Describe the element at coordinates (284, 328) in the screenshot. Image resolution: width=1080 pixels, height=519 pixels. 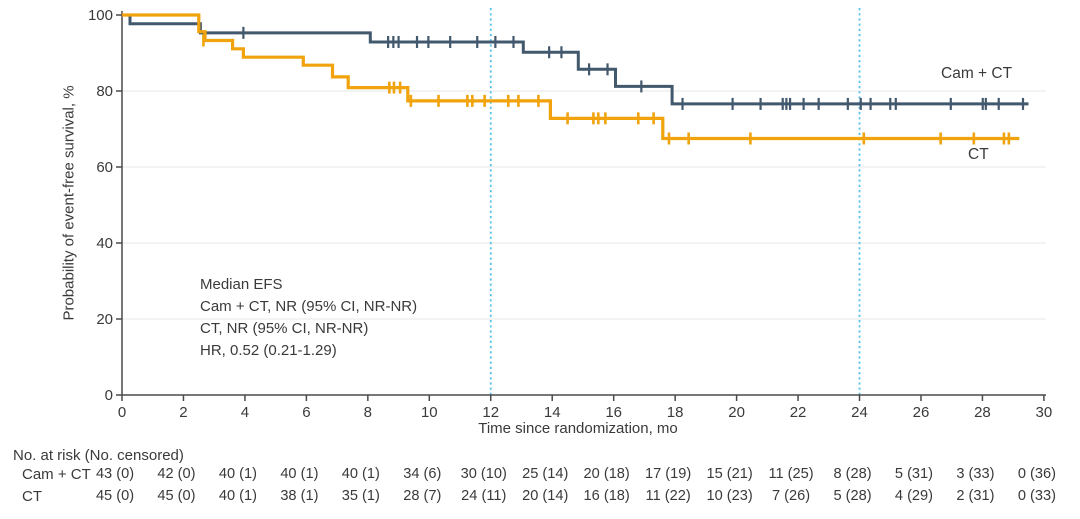
I see `annotation-line-ct: CT, NR (95% CI, NR-NR)` at that location.